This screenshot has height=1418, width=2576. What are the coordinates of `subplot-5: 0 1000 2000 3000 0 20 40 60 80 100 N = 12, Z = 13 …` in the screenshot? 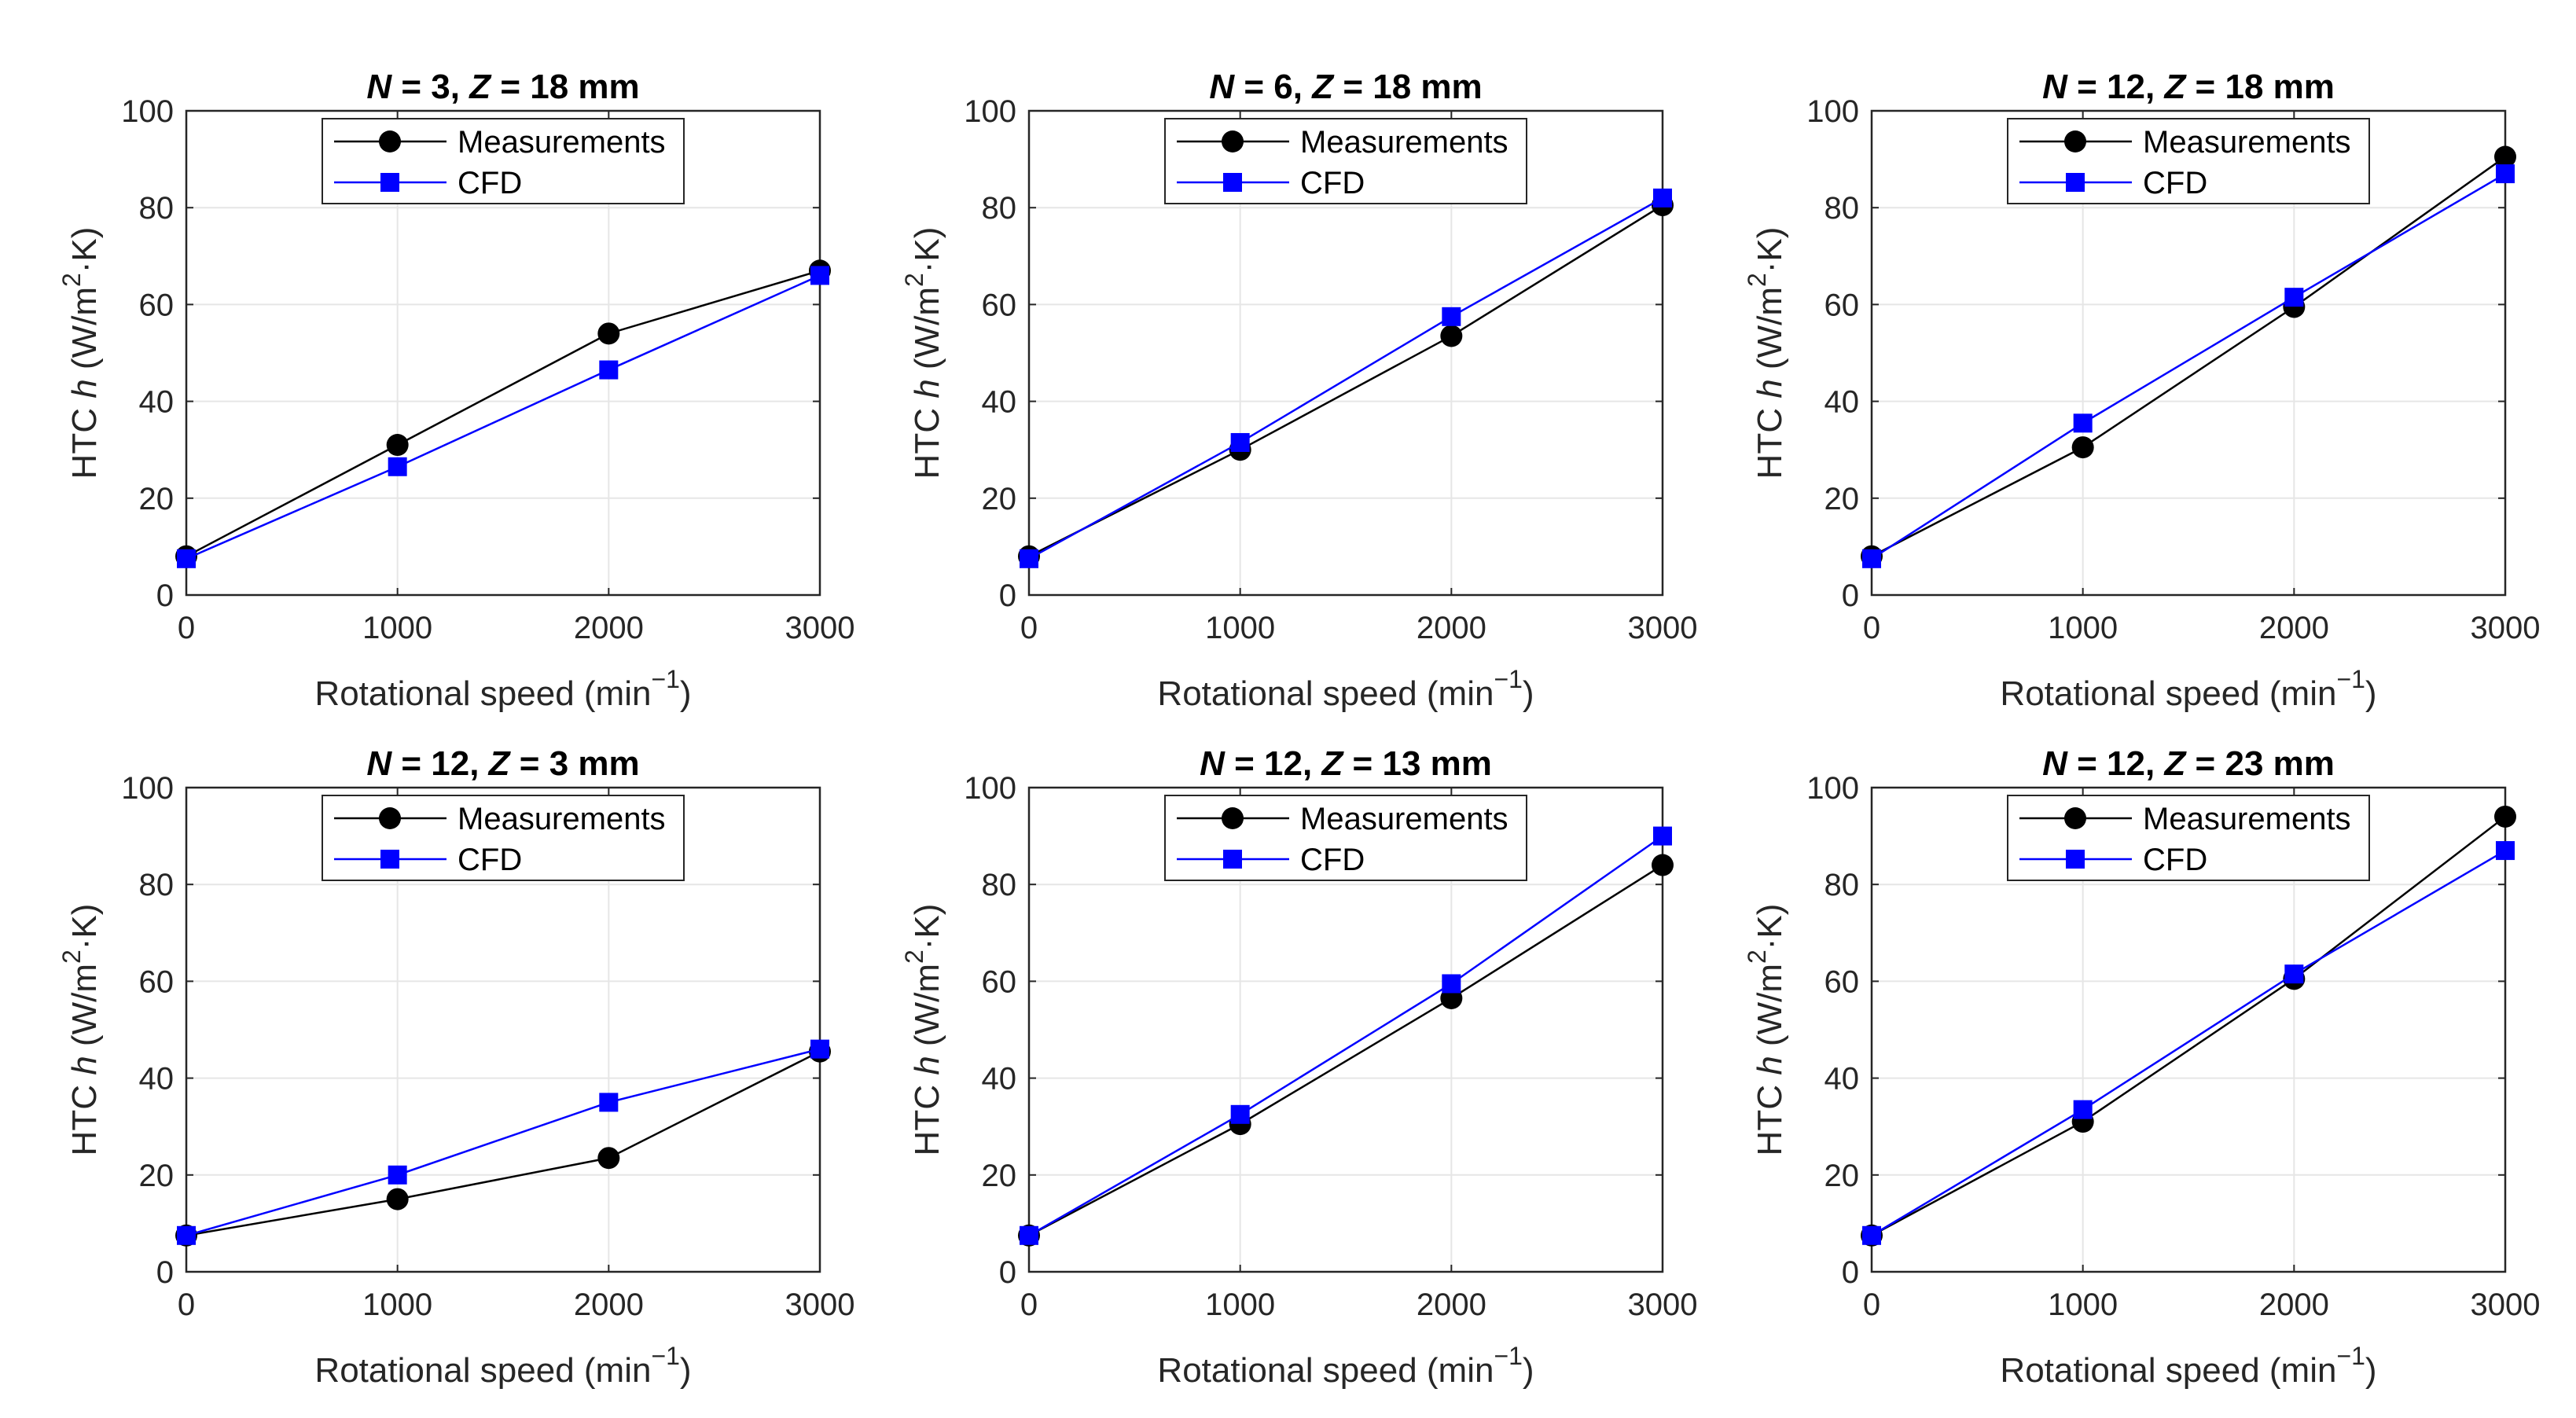 It's located at (1298, 1067).